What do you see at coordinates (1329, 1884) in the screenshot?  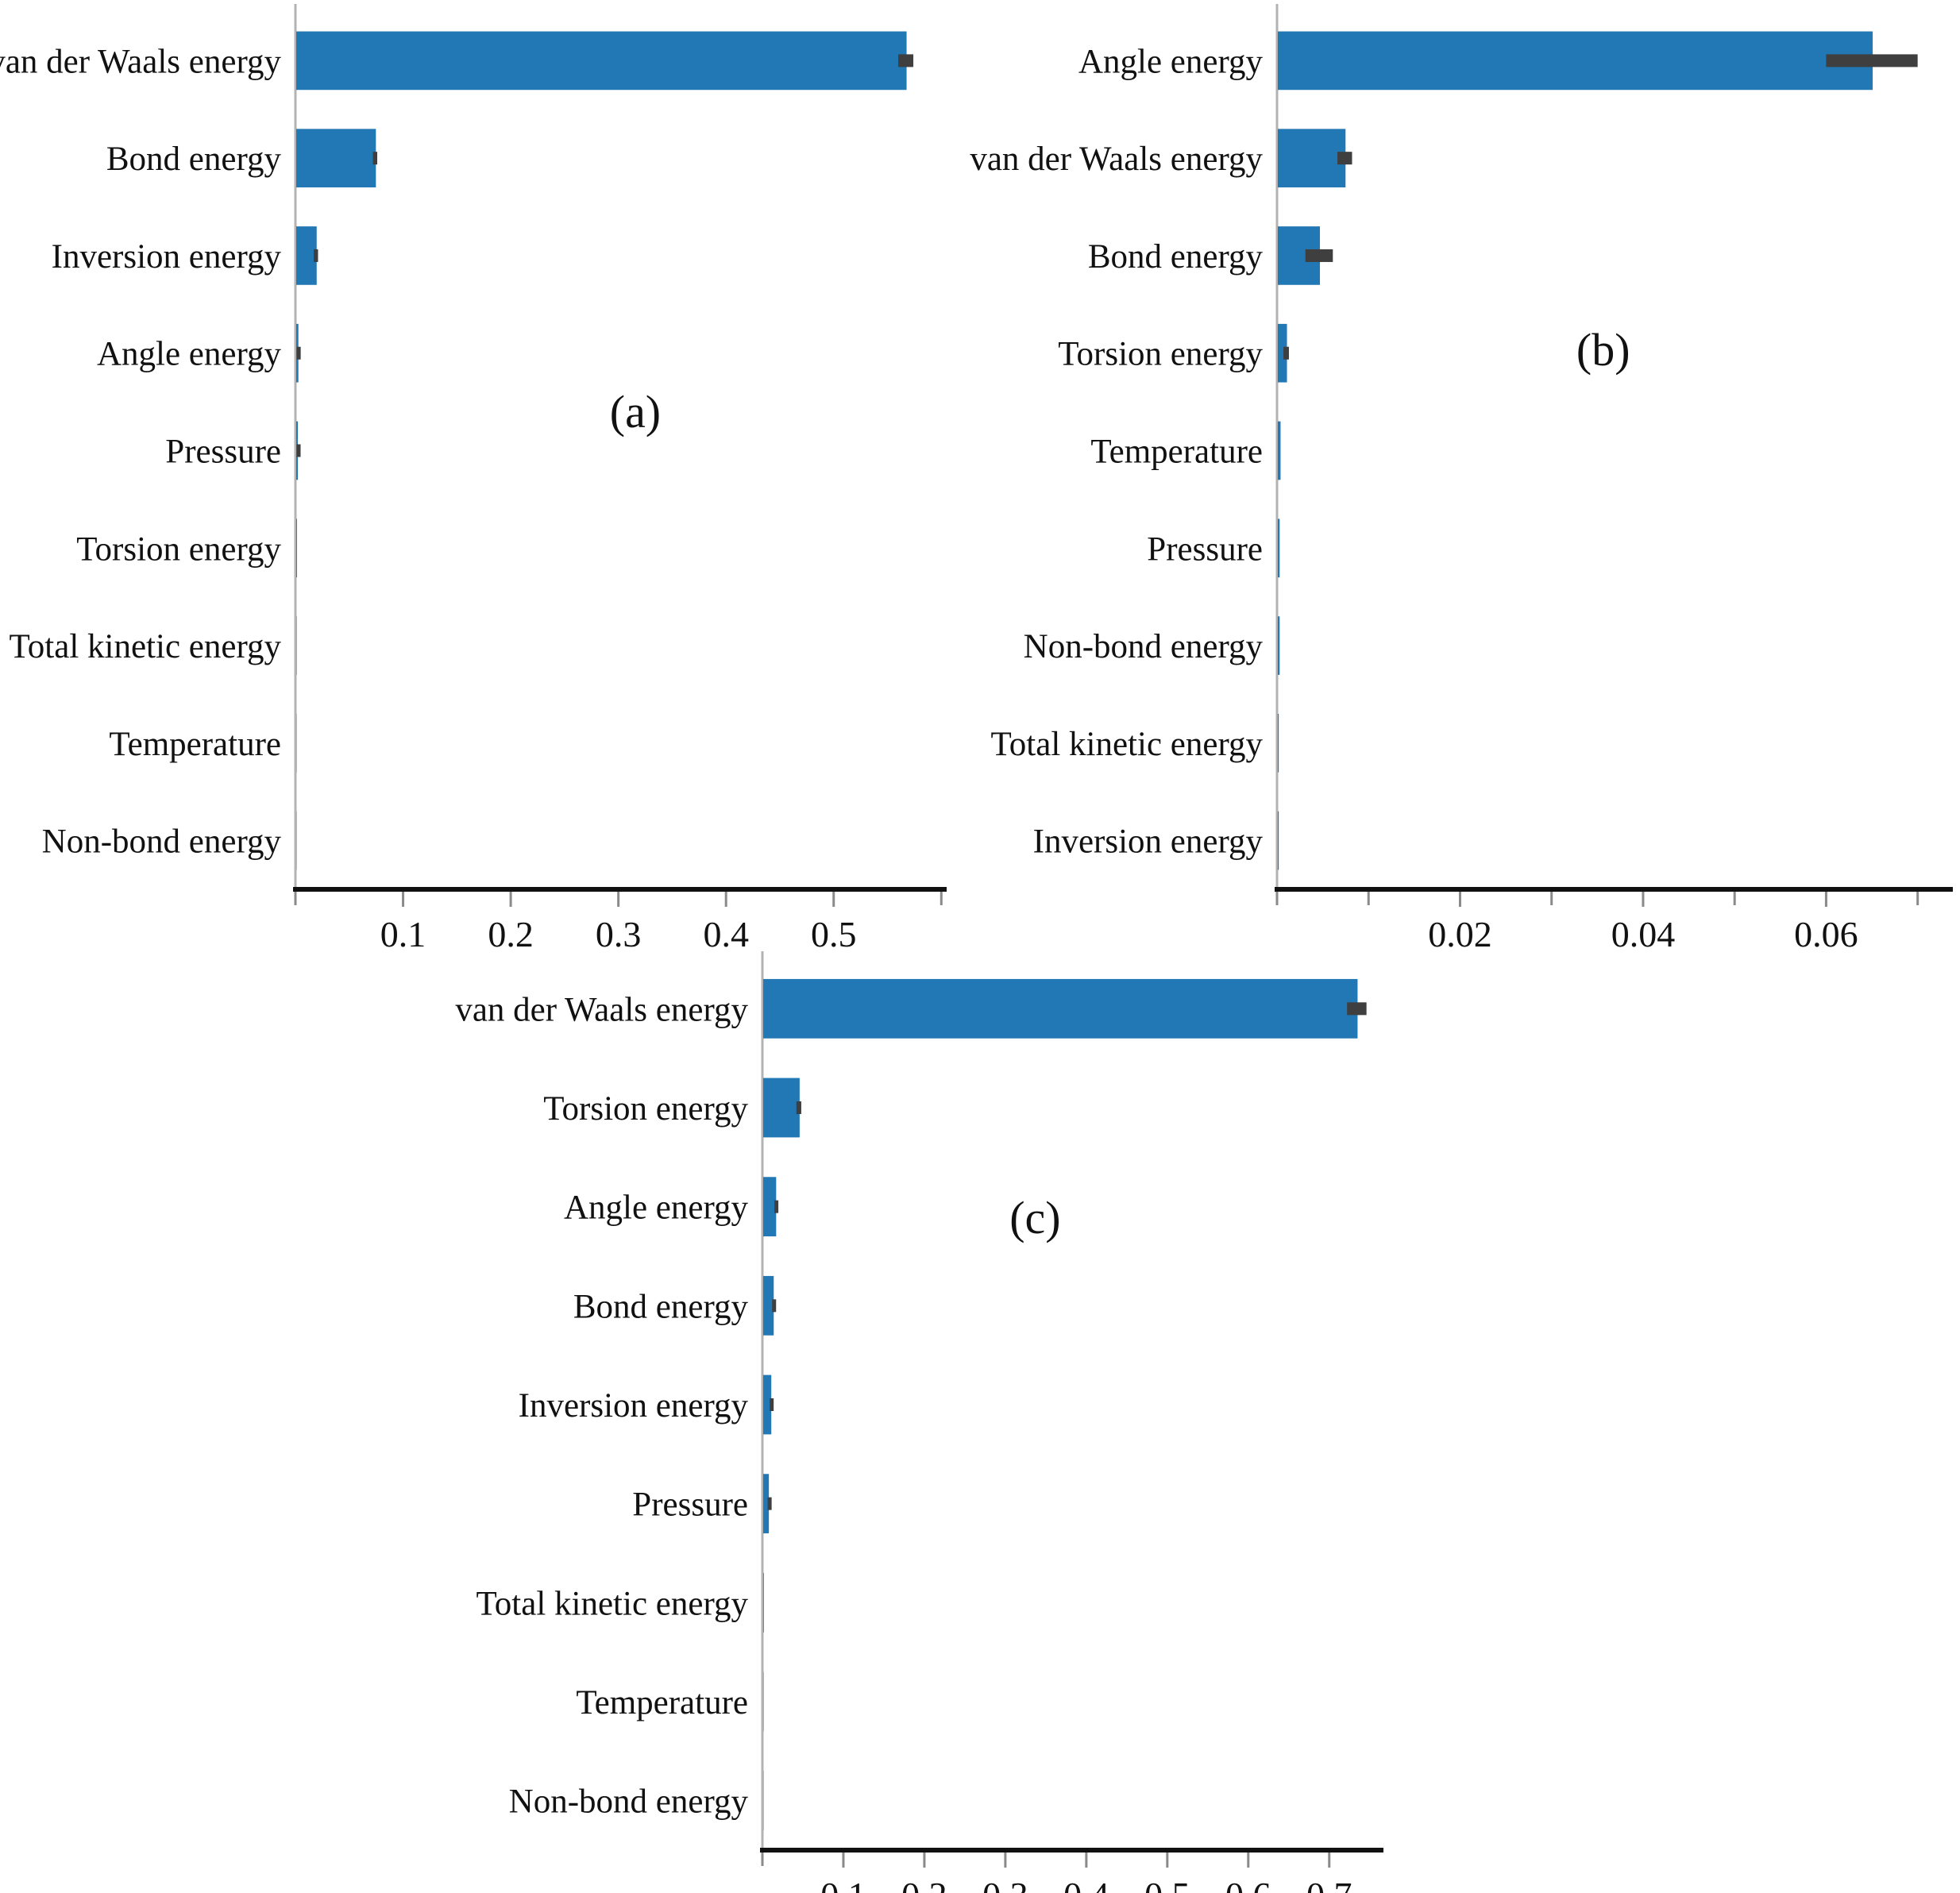 I see `x-tick-label: 0.7` at bounding box center [1329, 1884].